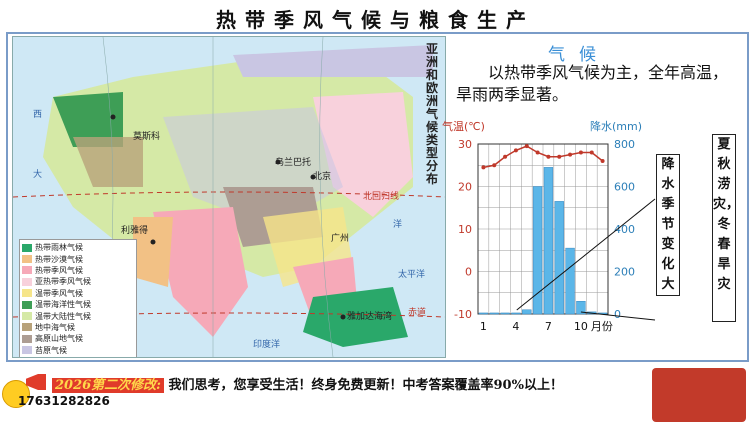  I want to click on precip-tick-label: 600, so click(624, 187).